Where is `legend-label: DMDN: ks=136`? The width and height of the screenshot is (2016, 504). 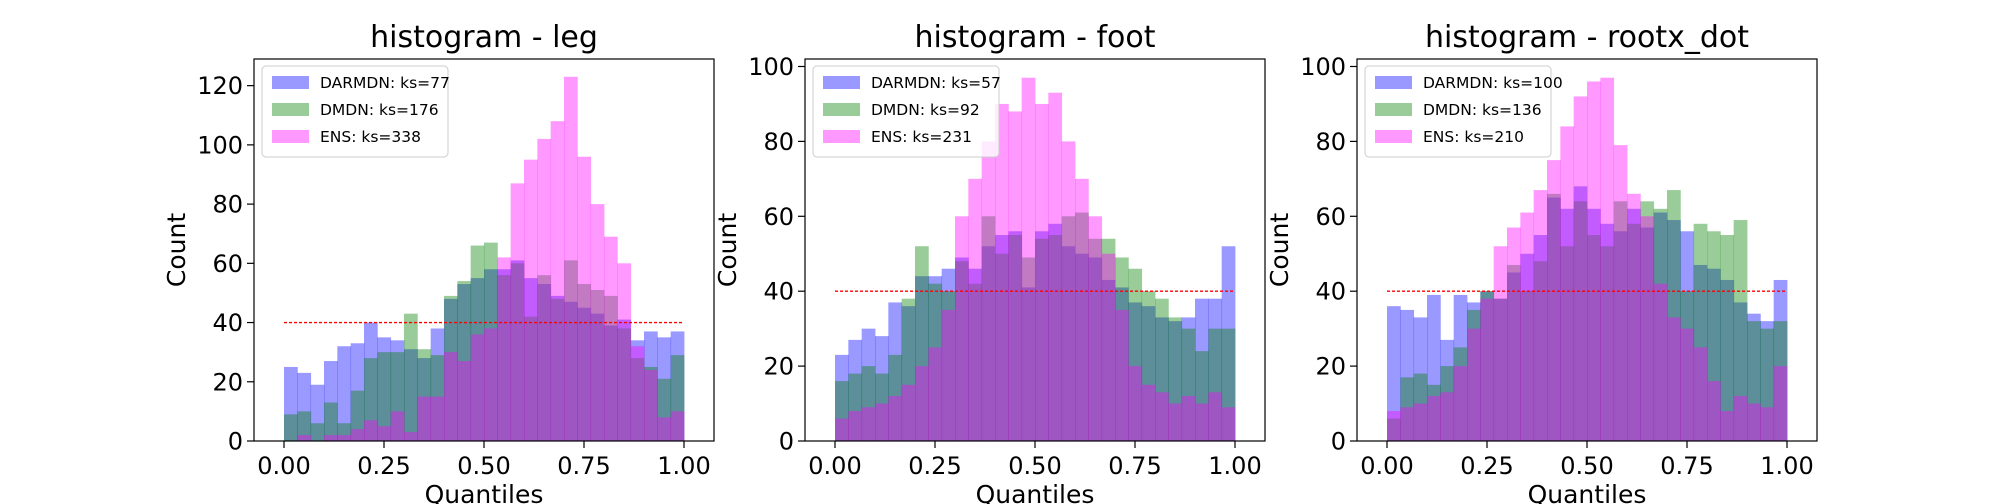
legend-label: DMDN: ks=136 is located at coordinates (1482, 110).